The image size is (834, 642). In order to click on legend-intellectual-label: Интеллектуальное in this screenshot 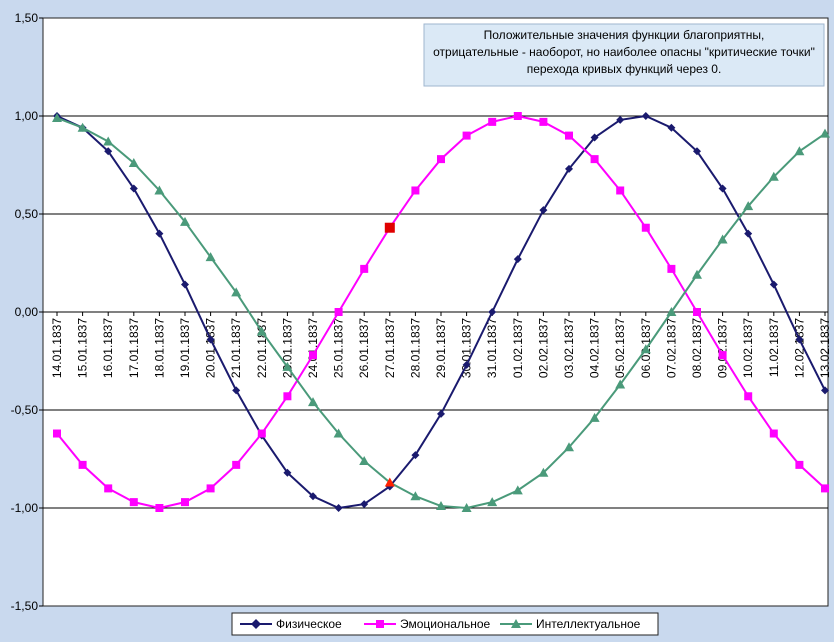, I will do `click(588, 624)`.